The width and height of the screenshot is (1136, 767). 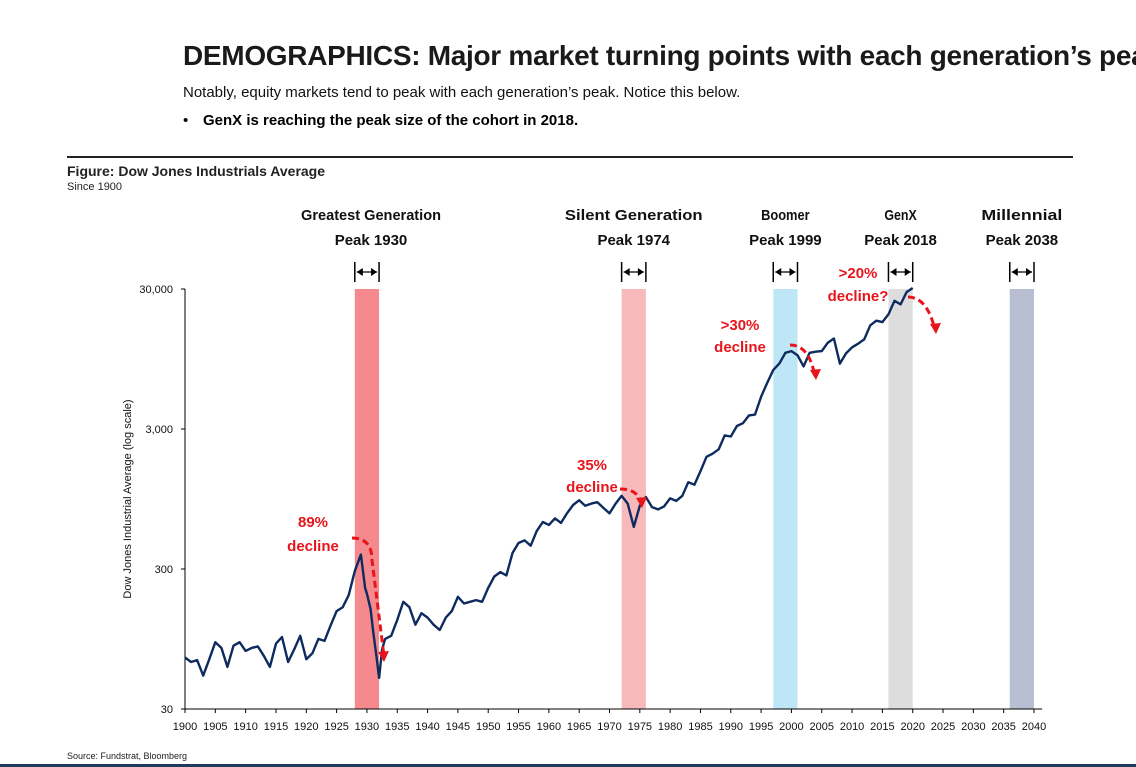 I want to click on divider-rule, so click(x=570, y=157).